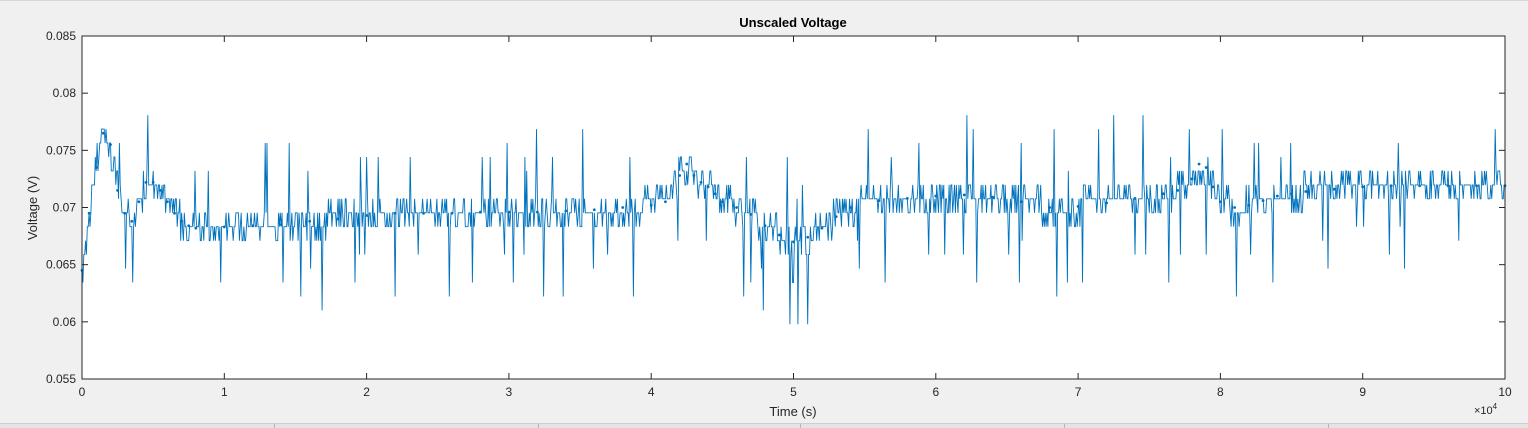 The width and height of the screenshot is (1528, 428). I want to click on x-tick-label: 9, so click(1362, 392).